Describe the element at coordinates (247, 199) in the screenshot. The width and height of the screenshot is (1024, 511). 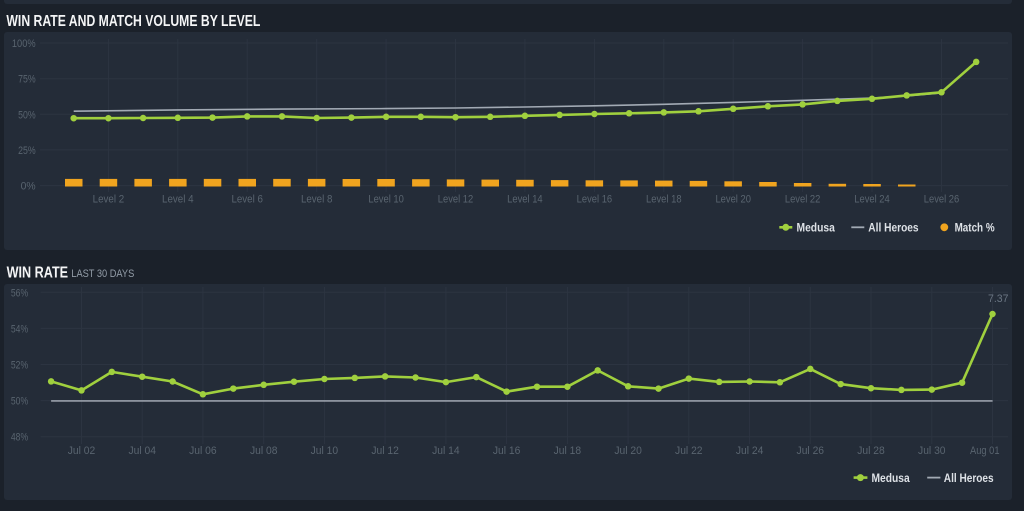
I see `svg-text: Level 6` at that location.